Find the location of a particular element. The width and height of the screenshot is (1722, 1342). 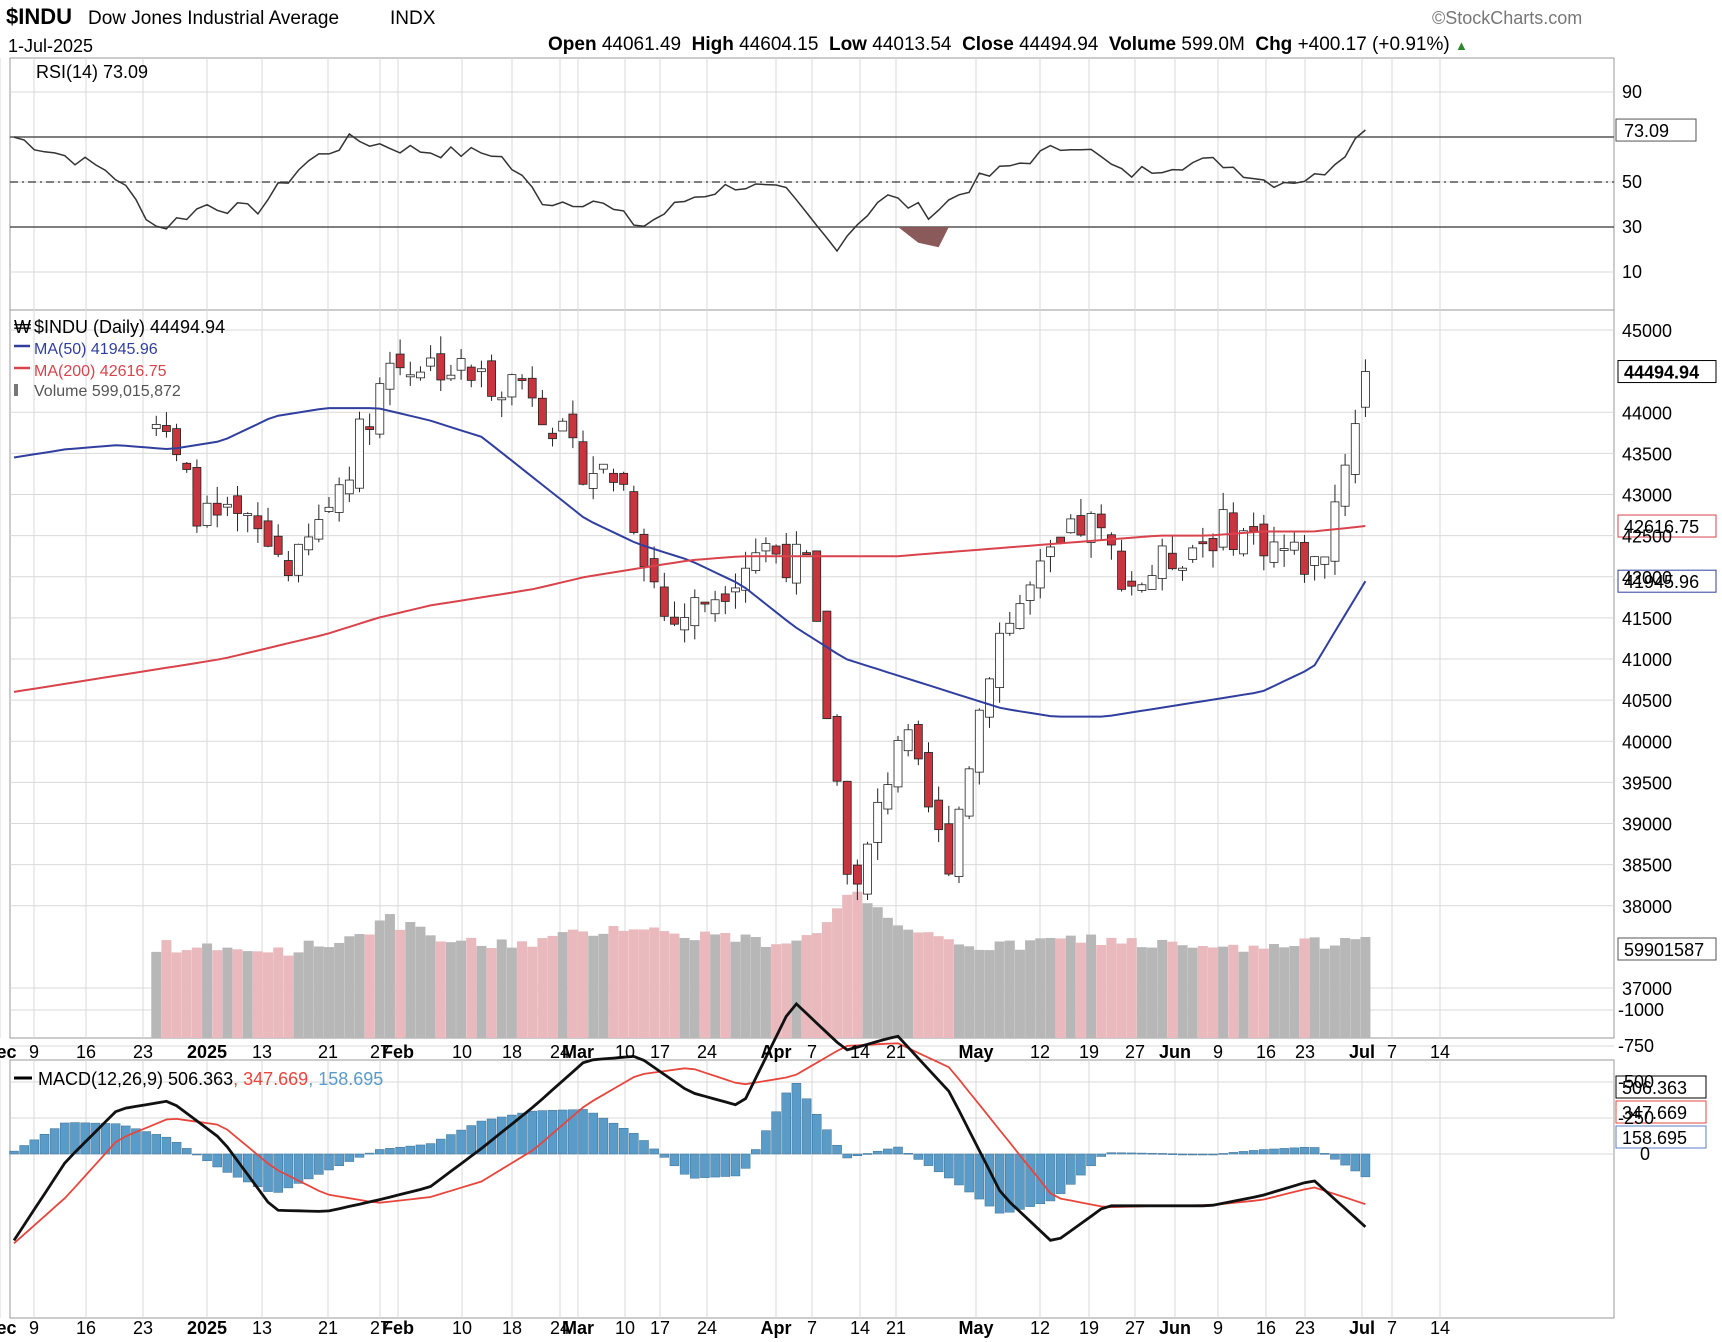

x-tick-label: 21 is located at coordinates (896, 1328).